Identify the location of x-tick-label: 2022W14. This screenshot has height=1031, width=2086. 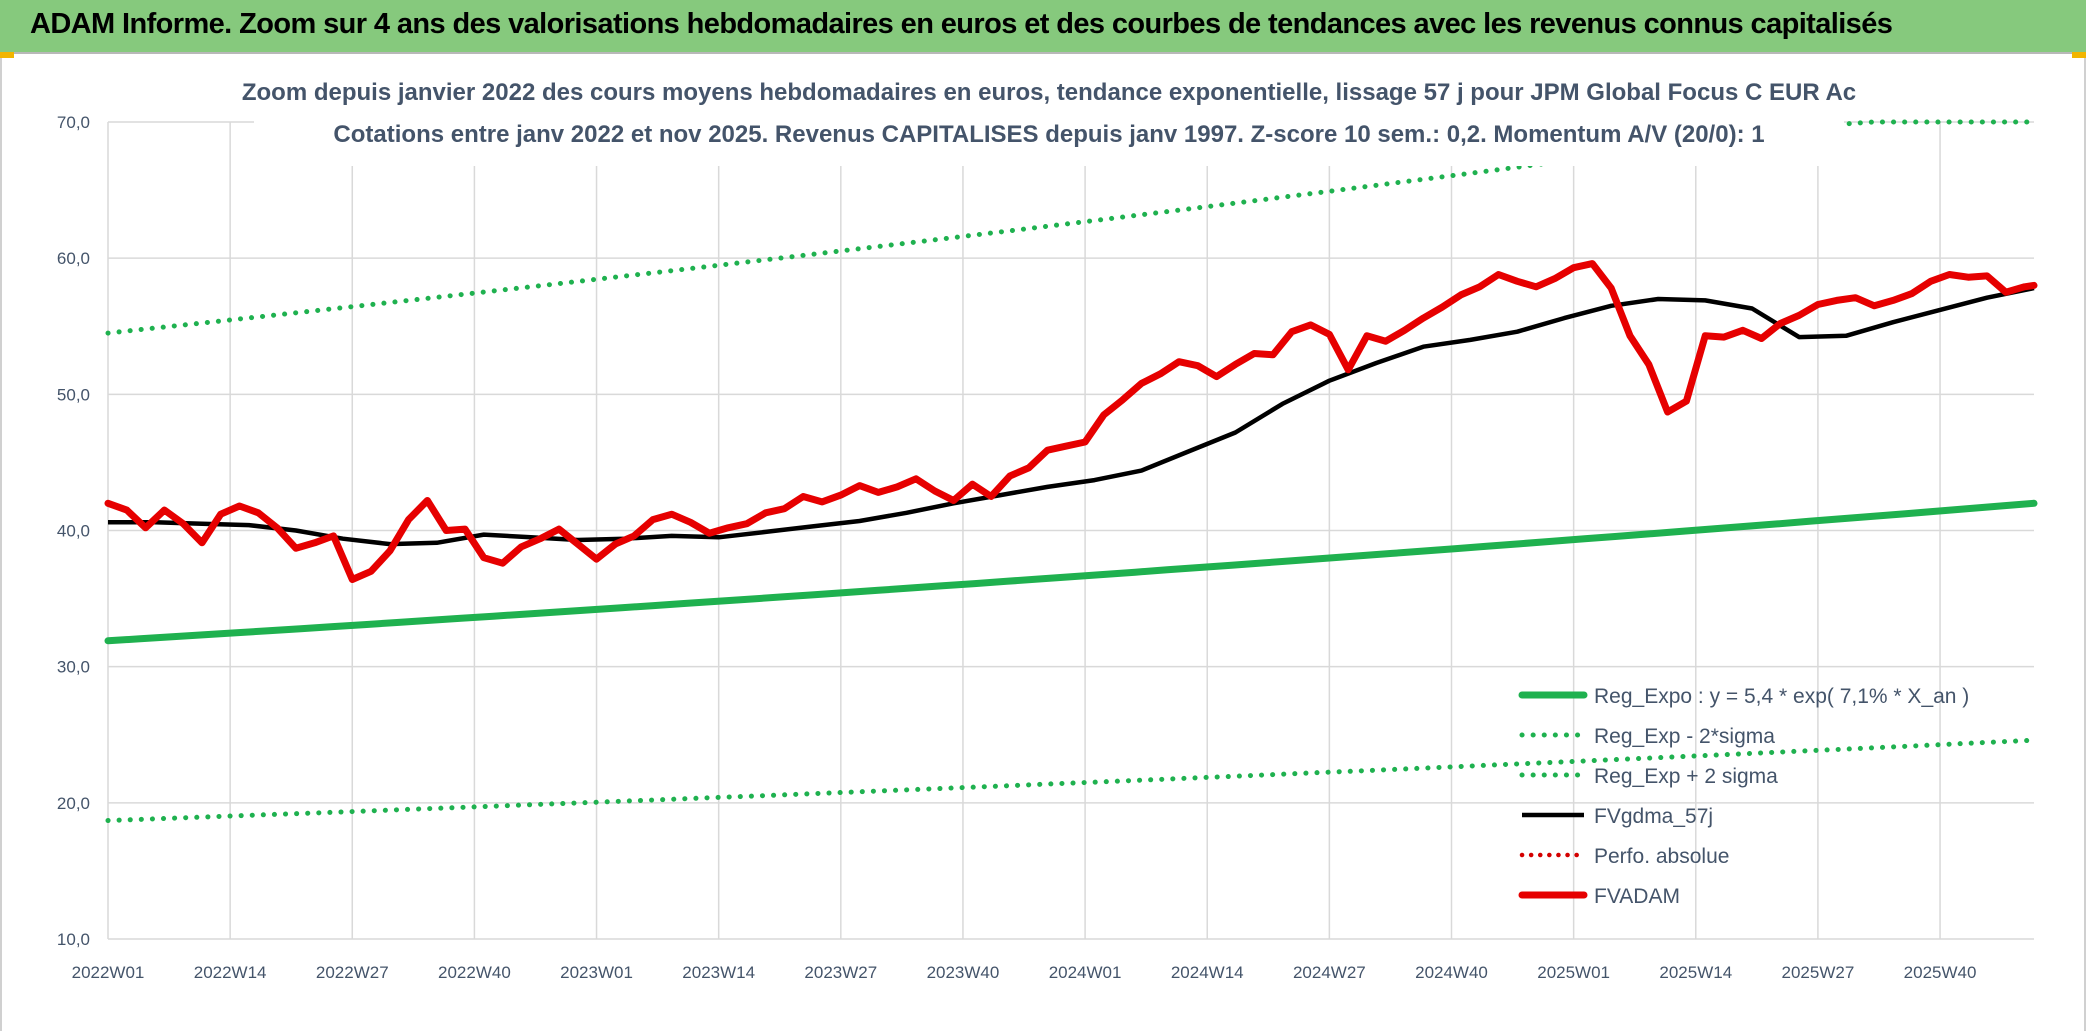
(230, 972).